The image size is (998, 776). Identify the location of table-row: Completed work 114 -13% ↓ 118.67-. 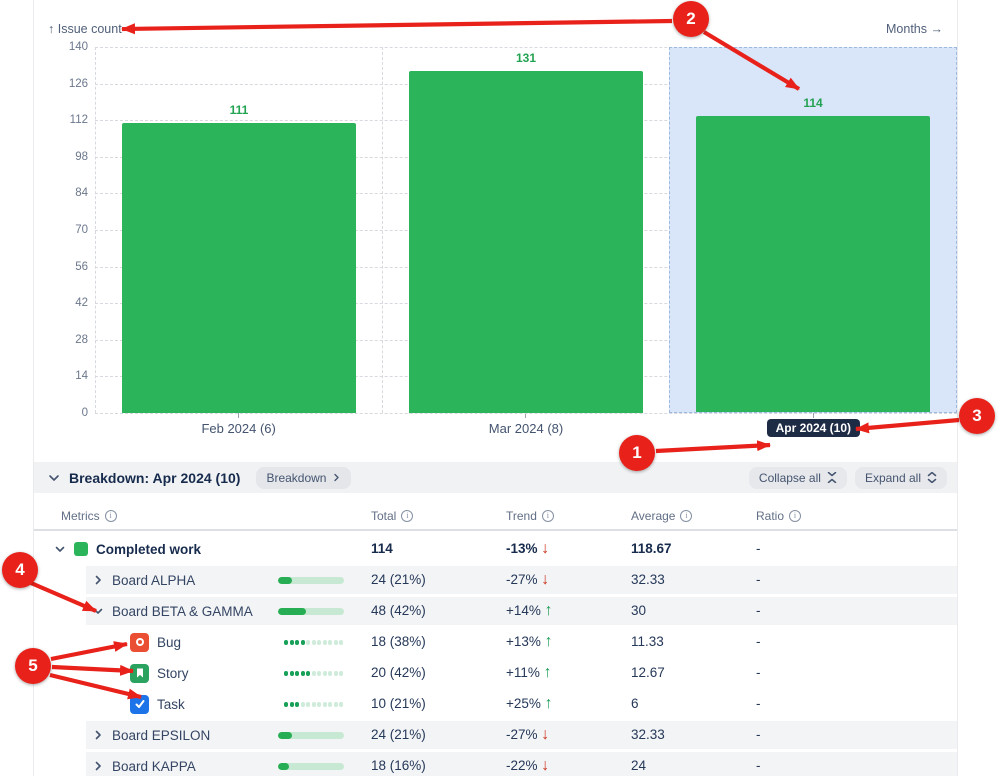
(495, 549).